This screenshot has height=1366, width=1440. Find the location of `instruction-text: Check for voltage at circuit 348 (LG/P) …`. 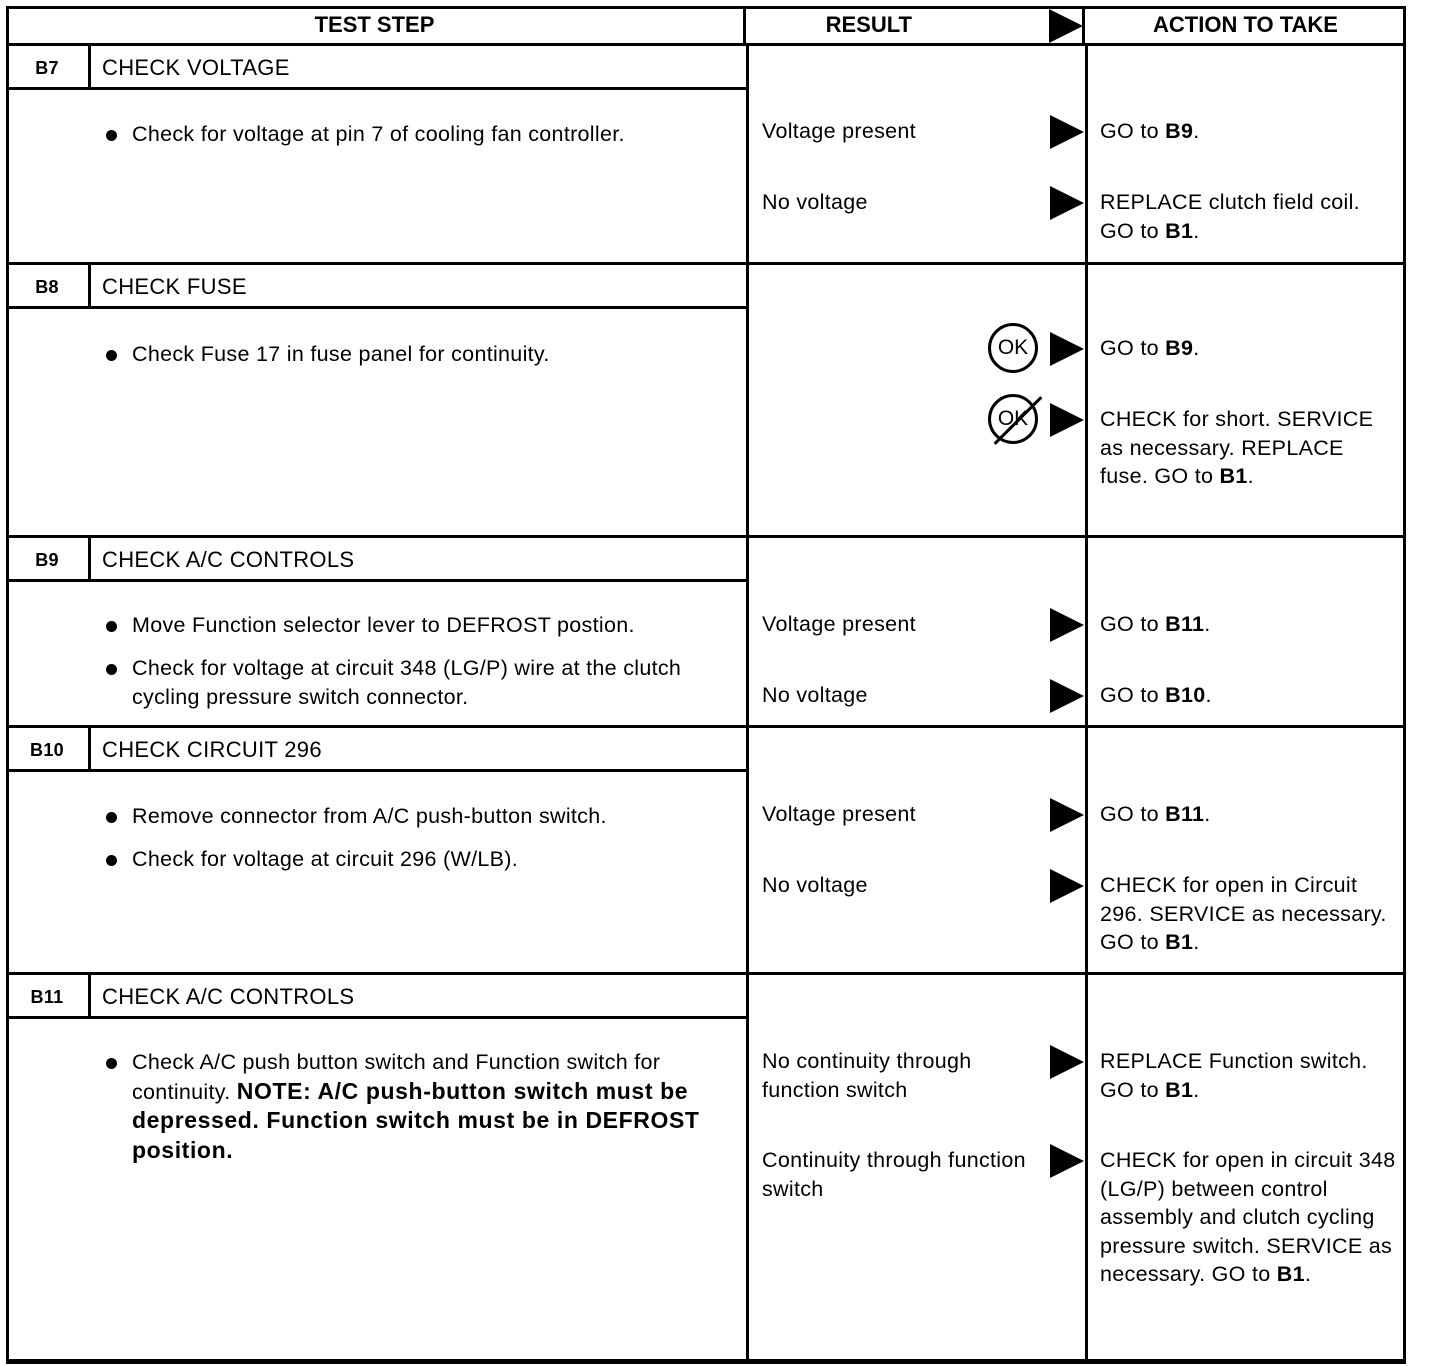

instruction-text: Check for voltage at circuit 348 (LG/P) … is located at coordinates (407, 682).